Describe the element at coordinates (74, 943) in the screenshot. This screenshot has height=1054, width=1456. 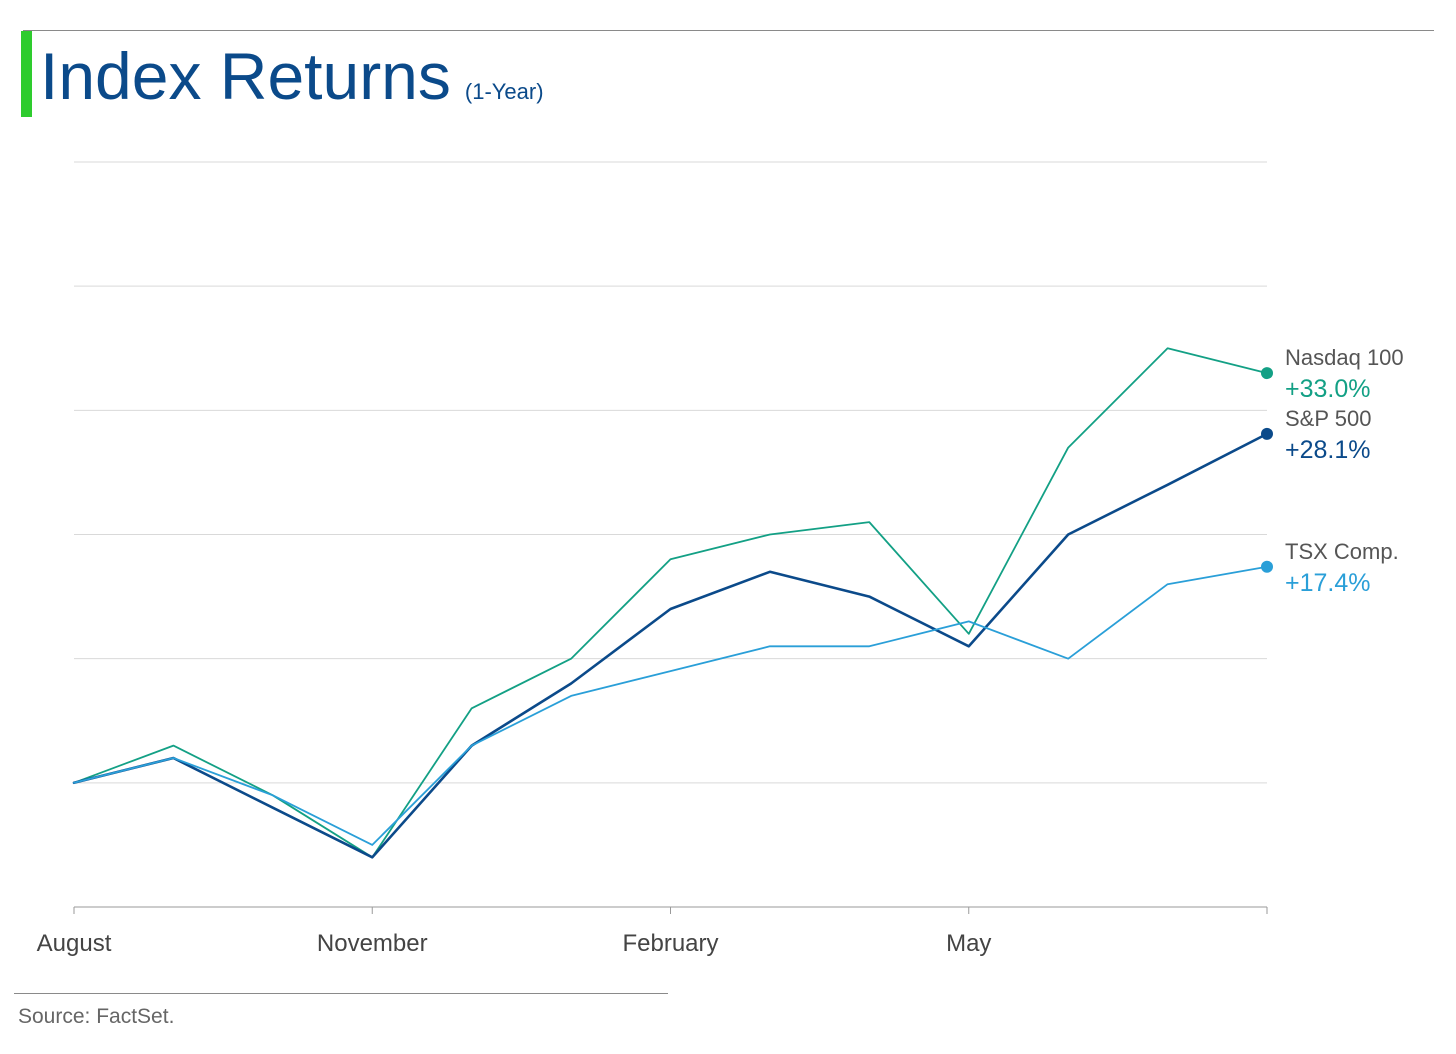
I see `x-tick-label: August` at that location.